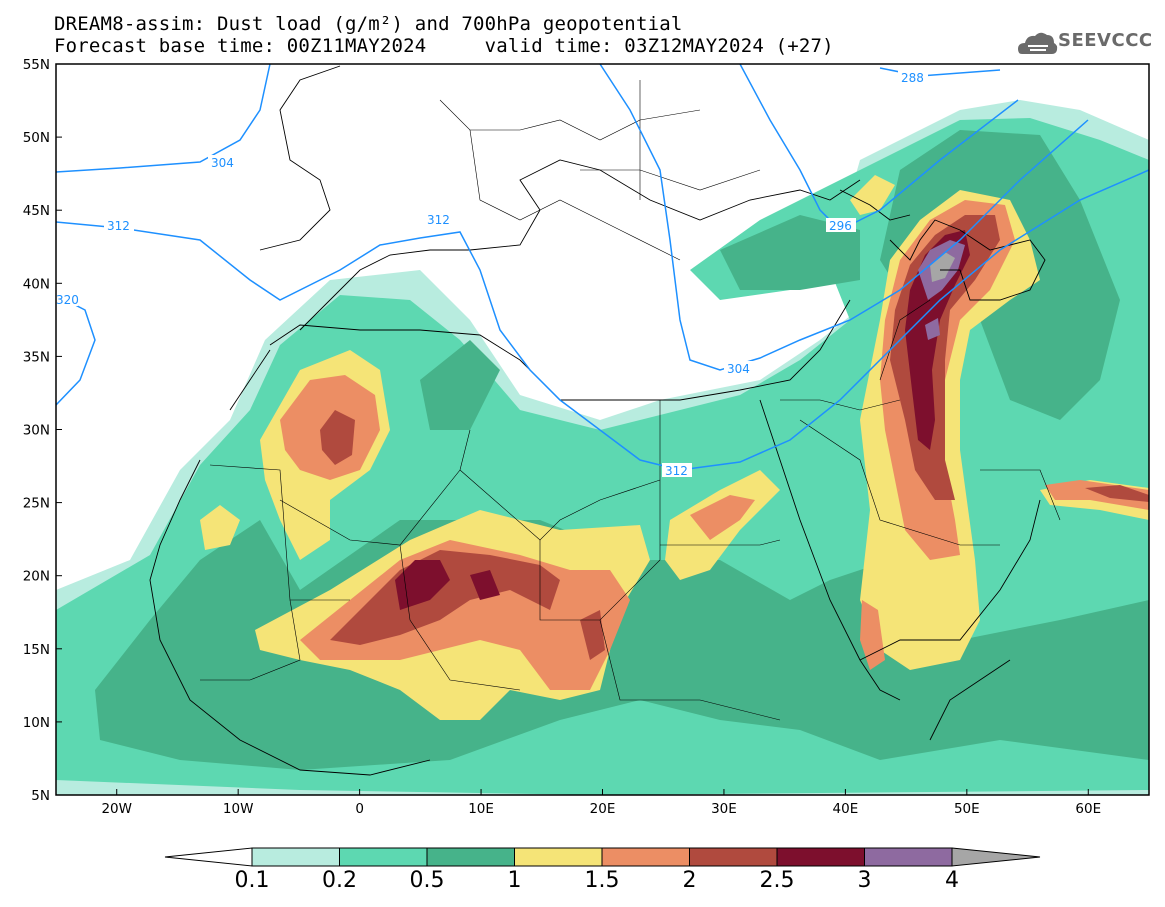  Describe the element at coordinates (36, 357) in the screenshot. I see `lat-label: 35N` at that location.